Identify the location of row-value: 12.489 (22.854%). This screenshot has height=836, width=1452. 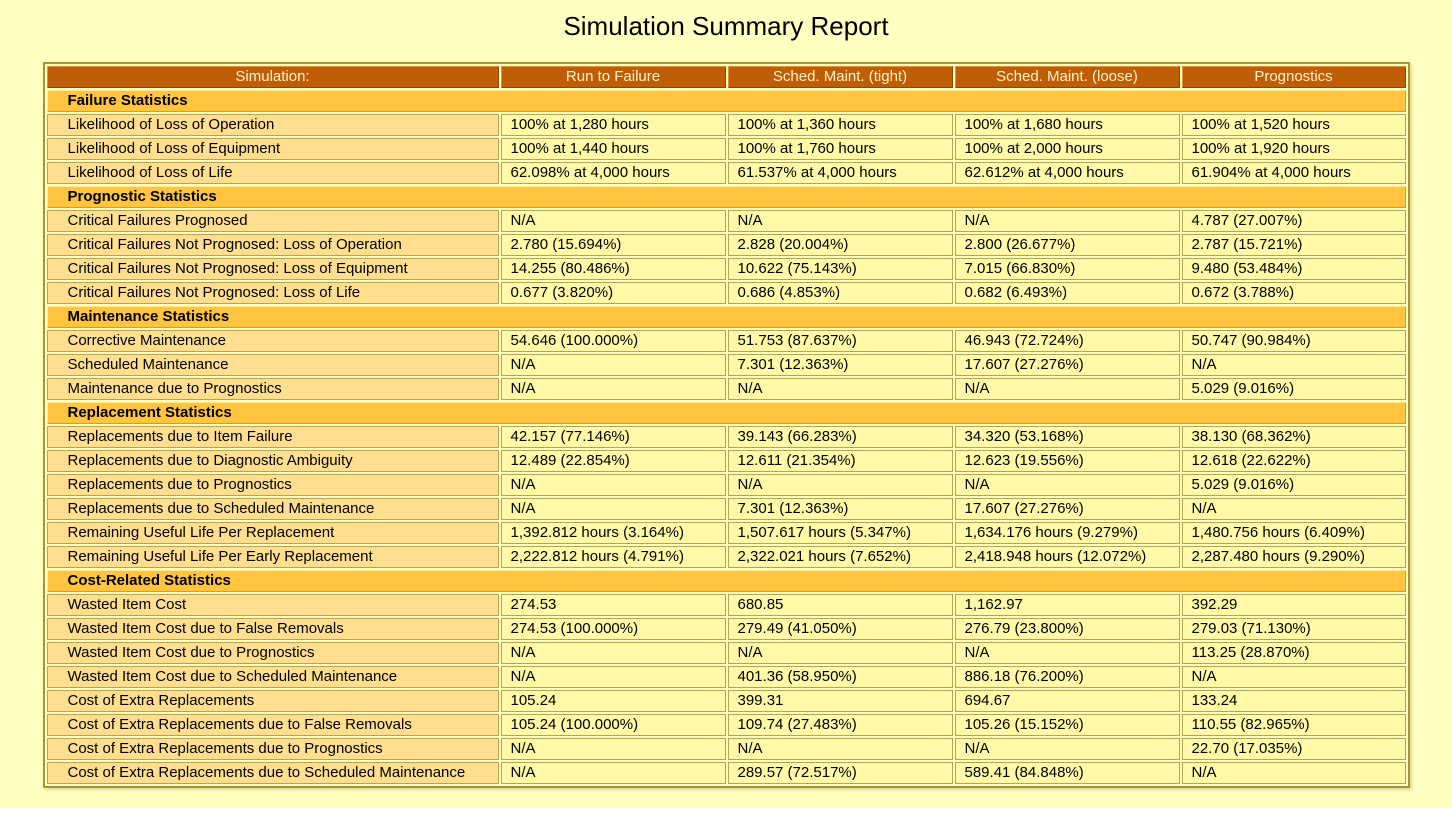
(613, 461).